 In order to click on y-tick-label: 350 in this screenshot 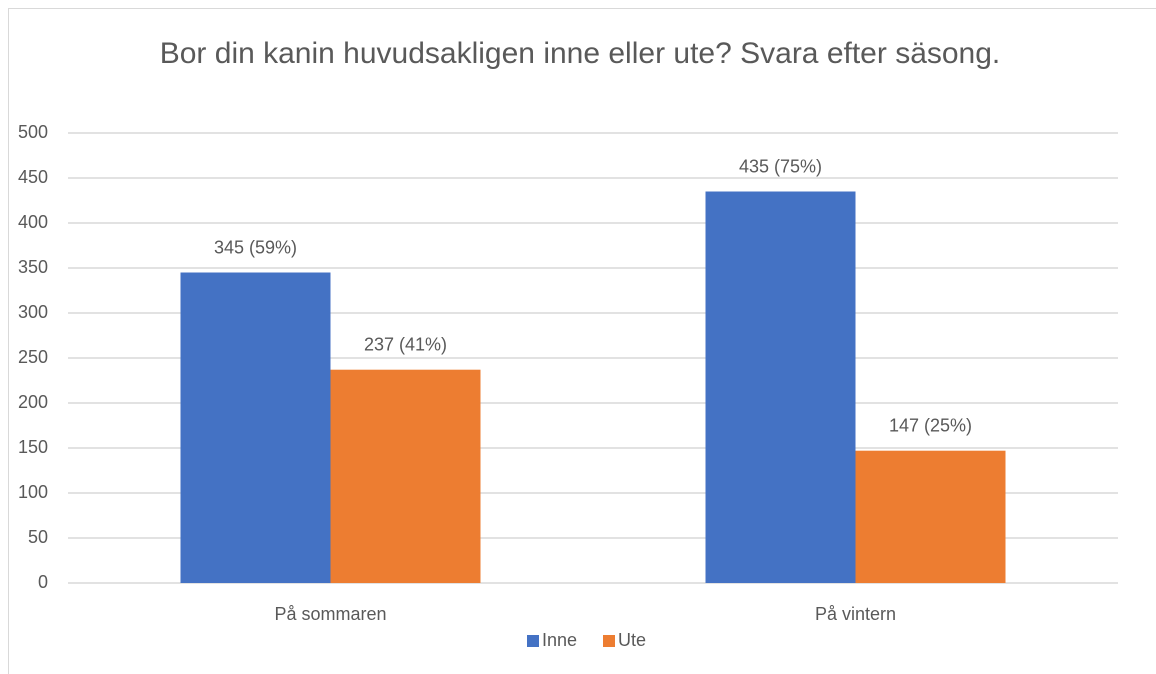, I will do `click(33, 267)`.